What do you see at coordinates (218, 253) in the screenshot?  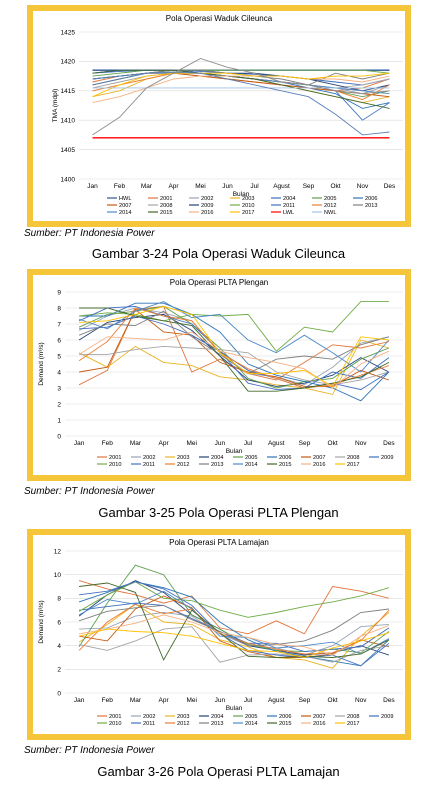 I see `figure-caption: Gambar 3-24 Pola Operasi Waduk Cileunca` at bounding box center [218, 253].